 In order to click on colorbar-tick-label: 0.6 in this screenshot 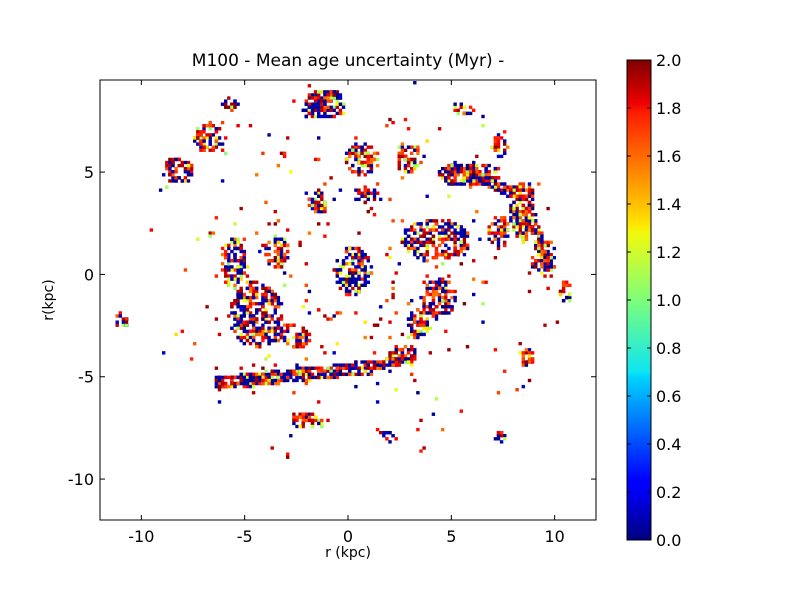, I will do `click(668, 396)`.